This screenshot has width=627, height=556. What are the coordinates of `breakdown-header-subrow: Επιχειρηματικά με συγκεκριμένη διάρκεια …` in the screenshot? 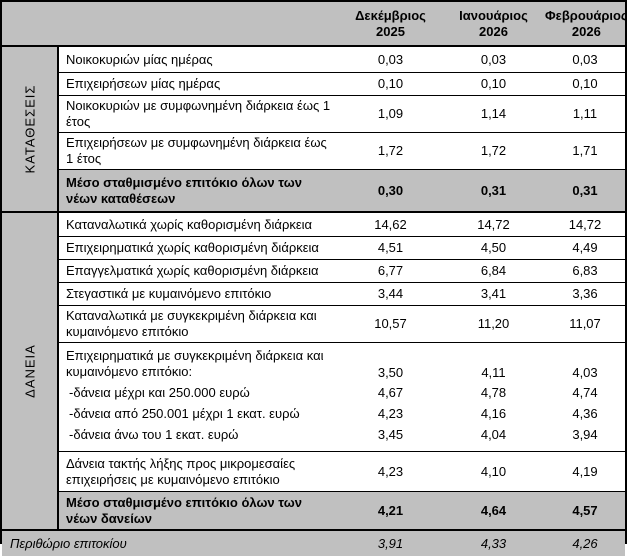 It's located at (342, 364).